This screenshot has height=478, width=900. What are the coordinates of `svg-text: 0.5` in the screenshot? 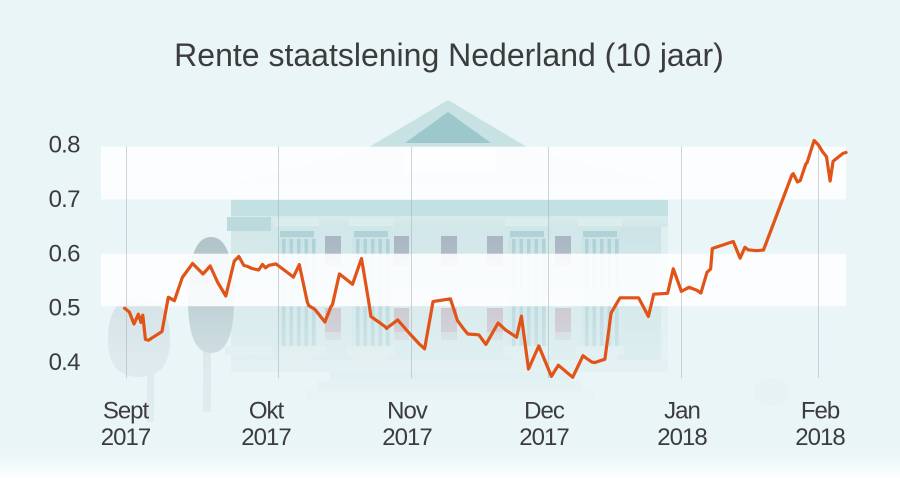 It's located at (65, 308).